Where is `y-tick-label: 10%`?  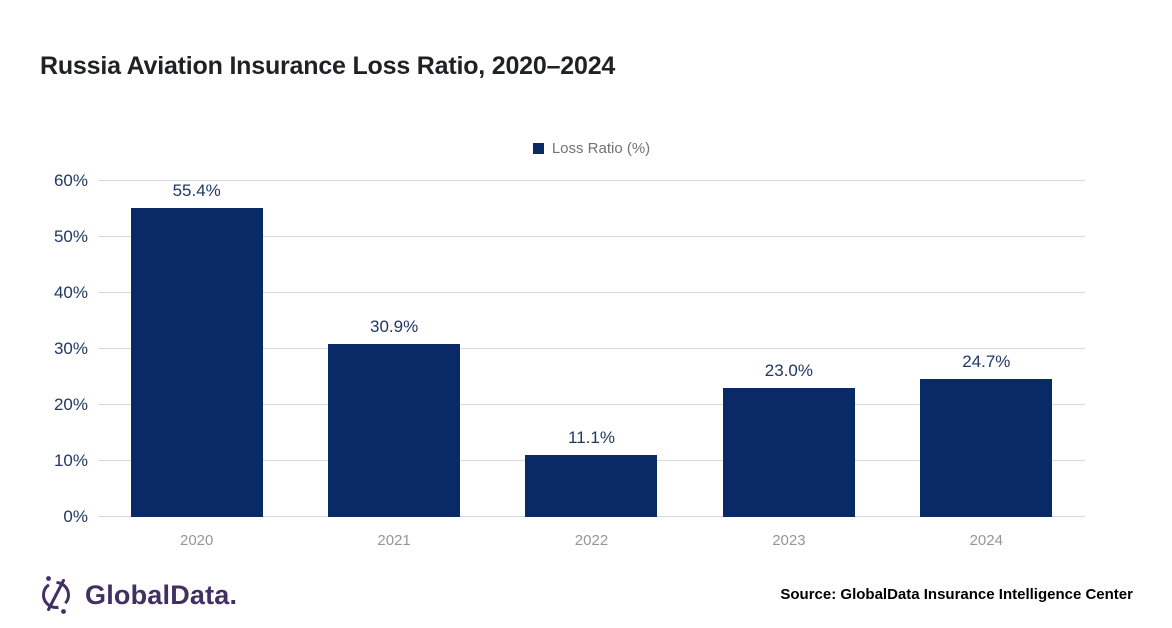
y-tick-label: 10% is located at coordinates (70, 460).